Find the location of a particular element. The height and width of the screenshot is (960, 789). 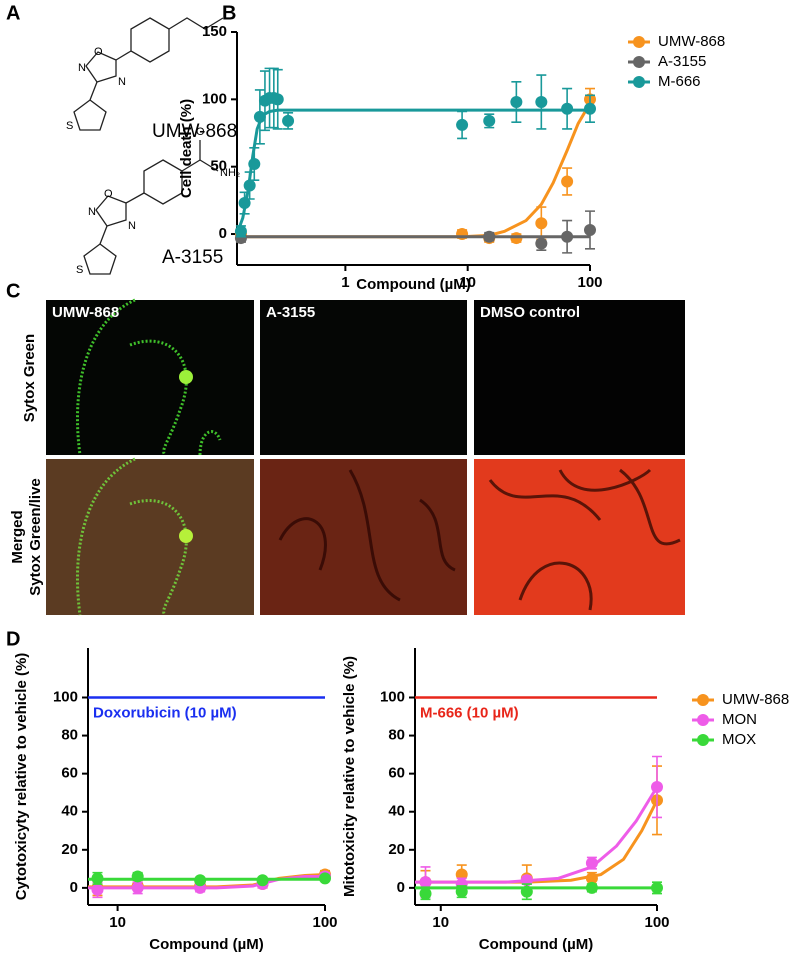

image-label: A-3155 is located at coordinates (290, 312).